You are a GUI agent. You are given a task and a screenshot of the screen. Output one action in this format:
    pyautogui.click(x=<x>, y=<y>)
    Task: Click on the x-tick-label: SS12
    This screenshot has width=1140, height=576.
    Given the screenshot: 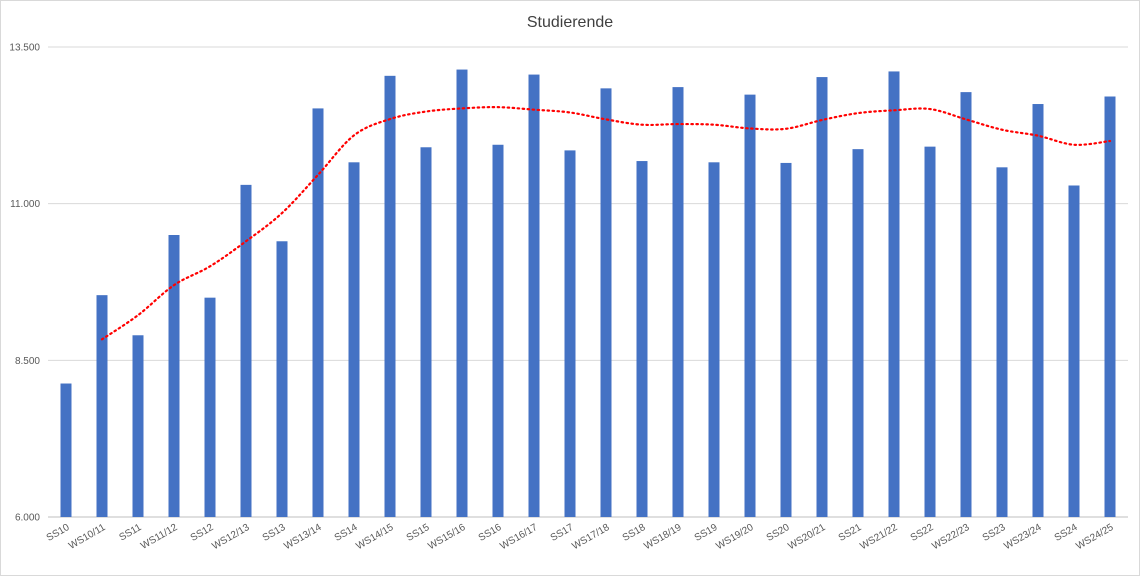 What is the action you would take?
    pyautogui.click(x=202, y=533)
    